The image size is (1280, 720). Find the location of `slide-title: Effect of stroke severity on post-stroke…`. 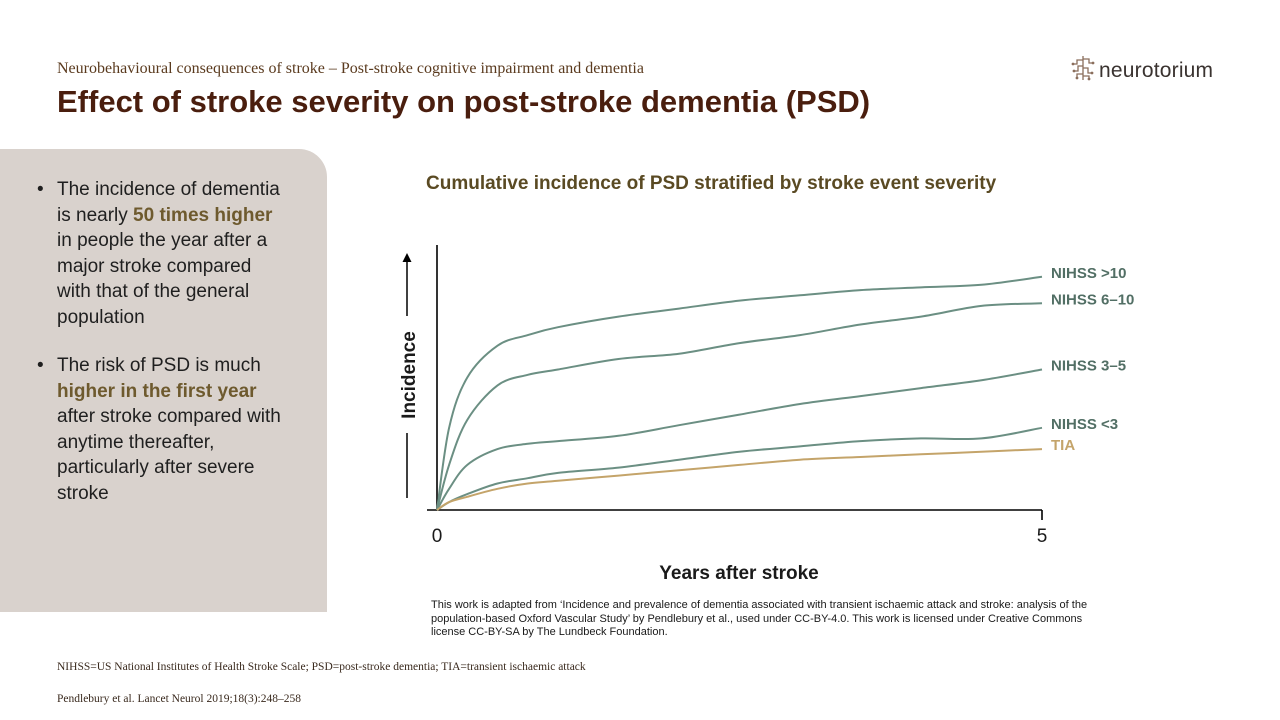

slide-title: Effect of stroke severity on post-stroke… is located at coordinates (464, 101).